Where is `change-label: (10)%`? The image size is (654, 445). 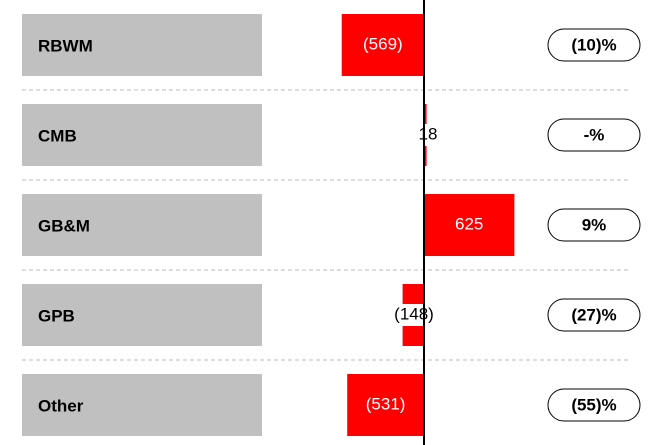 change-label: (10)% is located at coordinates (593, 44).